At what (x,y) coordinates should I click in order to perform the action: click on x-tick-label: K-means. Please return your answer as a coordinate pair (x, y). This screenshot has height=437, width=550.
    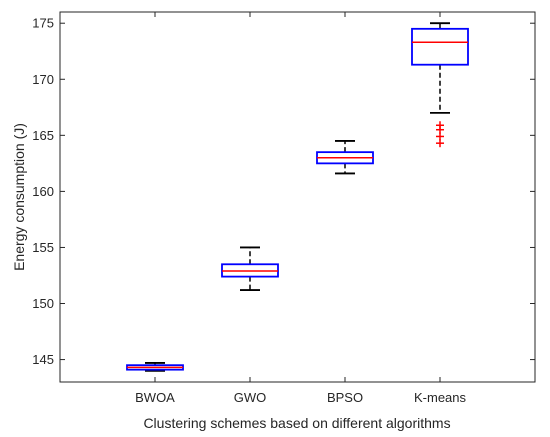
    Looking at the image, I should click on (440, 397).